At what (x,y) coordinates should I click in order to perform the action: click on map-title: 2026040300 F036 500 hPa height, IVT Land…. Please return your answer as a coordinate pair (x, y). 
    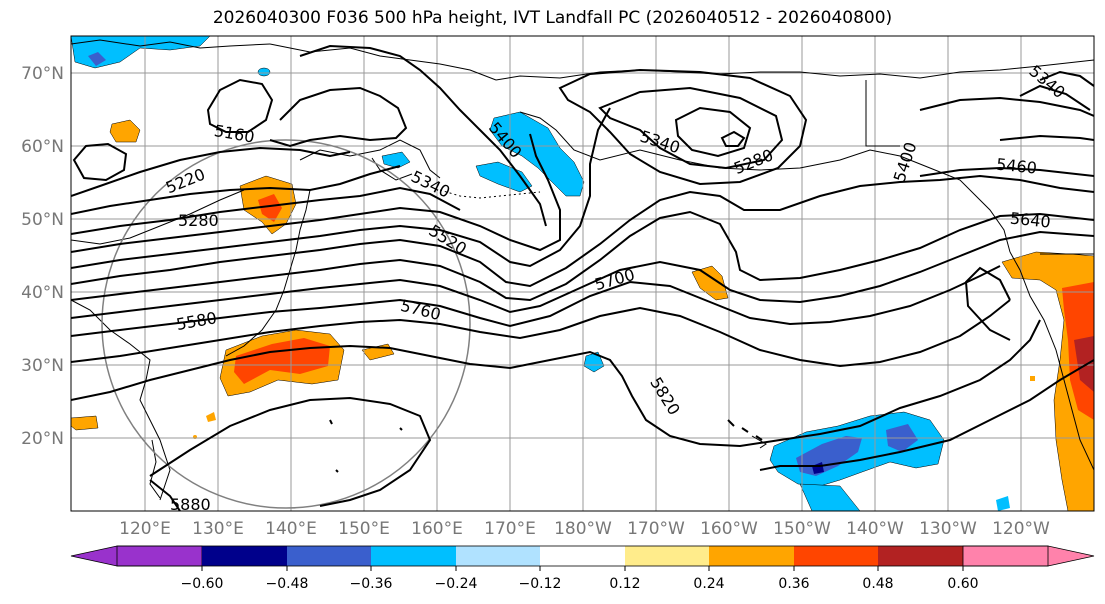
    Looking at the image, I should click on (552, 18).